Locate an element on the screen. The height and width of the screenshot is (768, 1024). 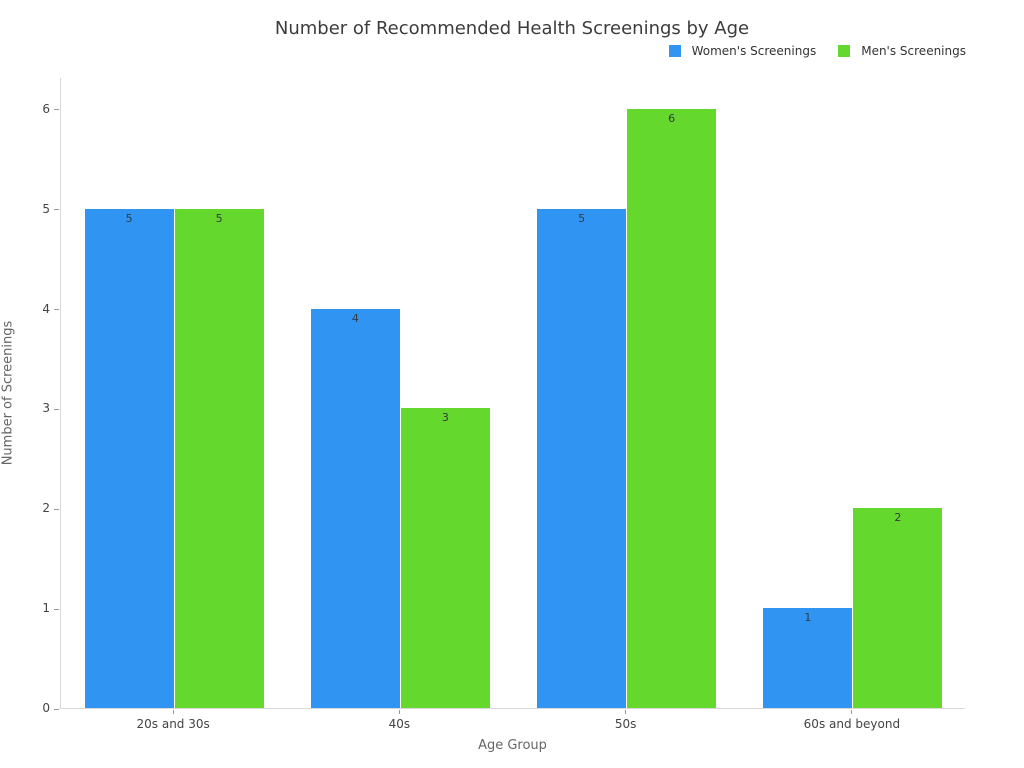
legend-item-mens-screenings: Men's Screenings is located at coordinates (902, 51).